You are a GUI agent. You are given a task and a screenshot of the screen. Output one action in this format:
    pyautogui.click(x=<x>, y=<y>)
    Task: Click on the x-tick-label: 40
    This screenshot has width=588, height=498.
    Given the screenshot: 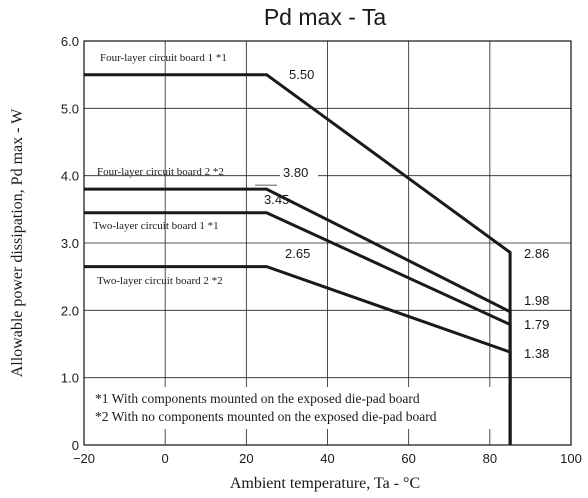 What is the action you would take?
    pyautogui.click(x=327, y=458)
    